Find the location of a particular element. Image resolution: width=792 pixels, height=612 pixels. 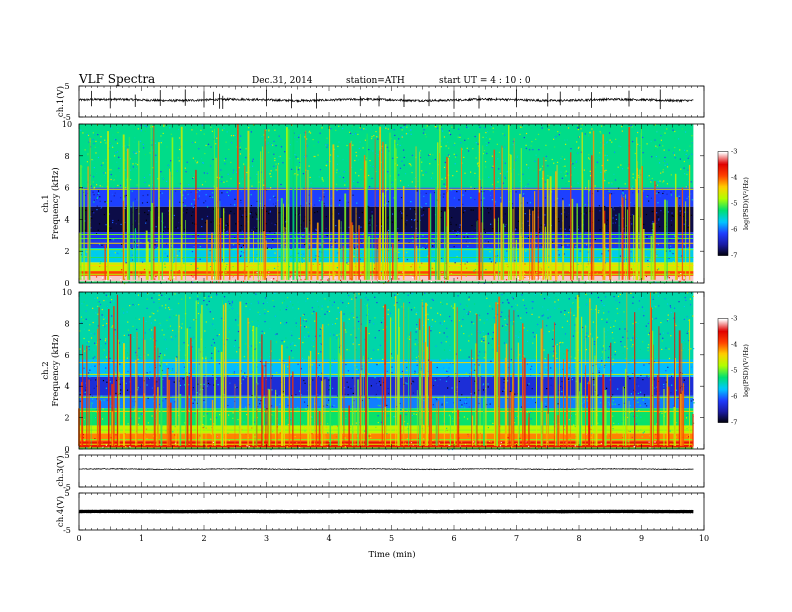

ch1-spectrogram-channel-label: ch.1 is located at coordinates (46, 203).